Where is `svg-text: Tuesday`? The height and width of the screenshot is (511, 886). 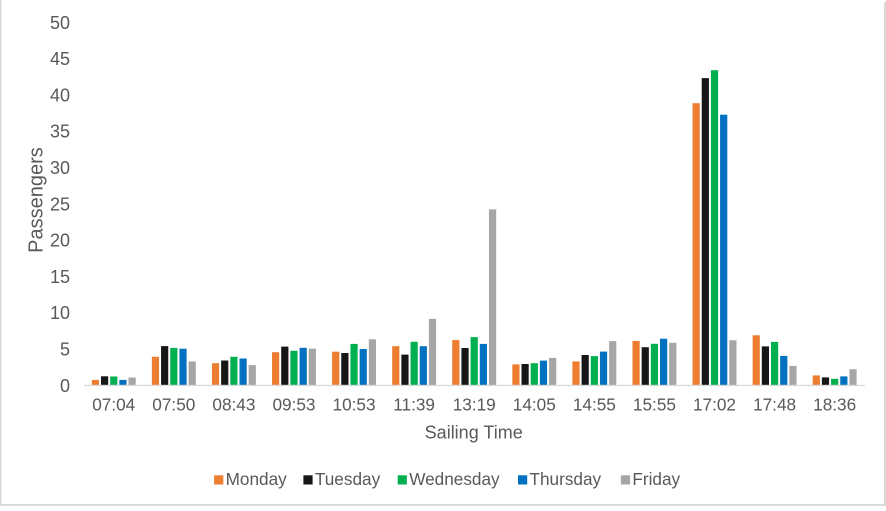 svg-text: Tuesday is located at coordinates (348, 479).